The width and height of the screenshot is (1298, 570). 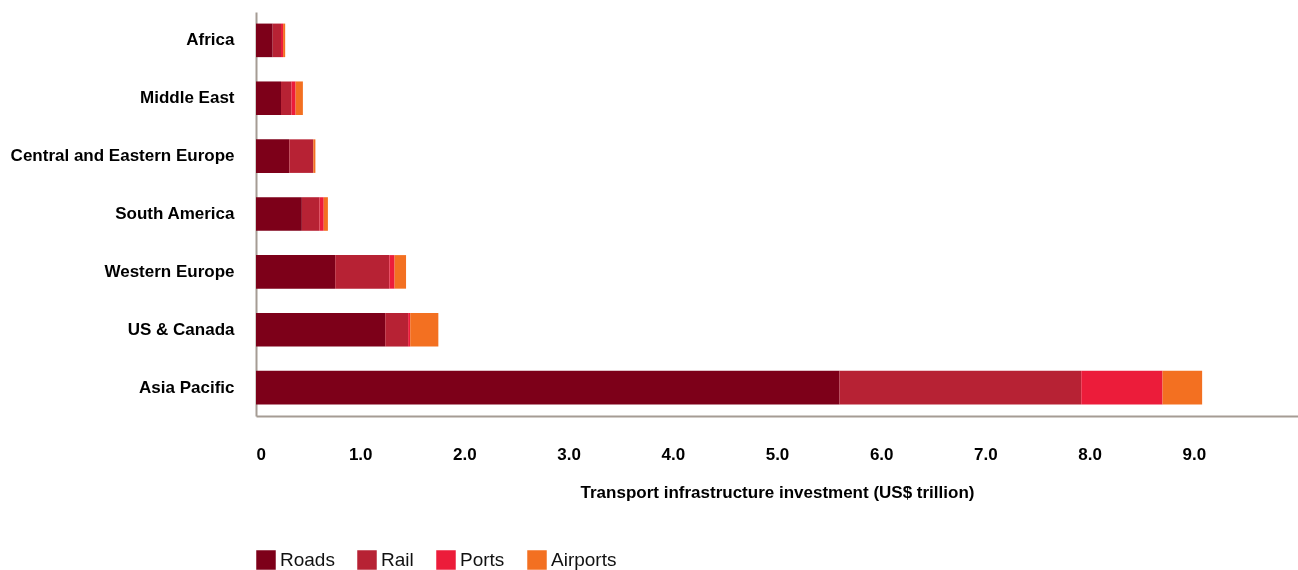 What do you see at coordinates (175, 213) in the screenshot?
I see `y-tick-label: South America` at bounding box center [175, 213].